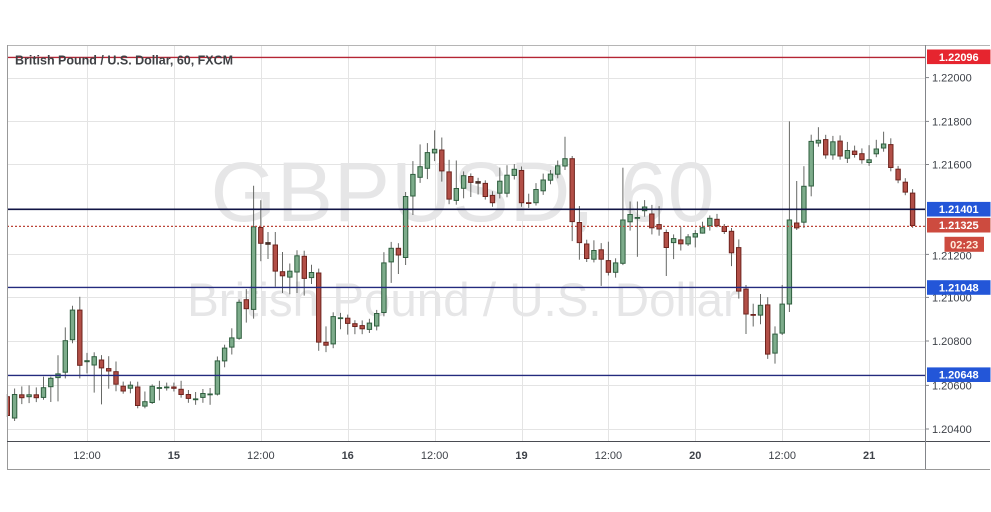  I want to click on svg-text: British Pound / U.S. Dollar, so click(463, 300).